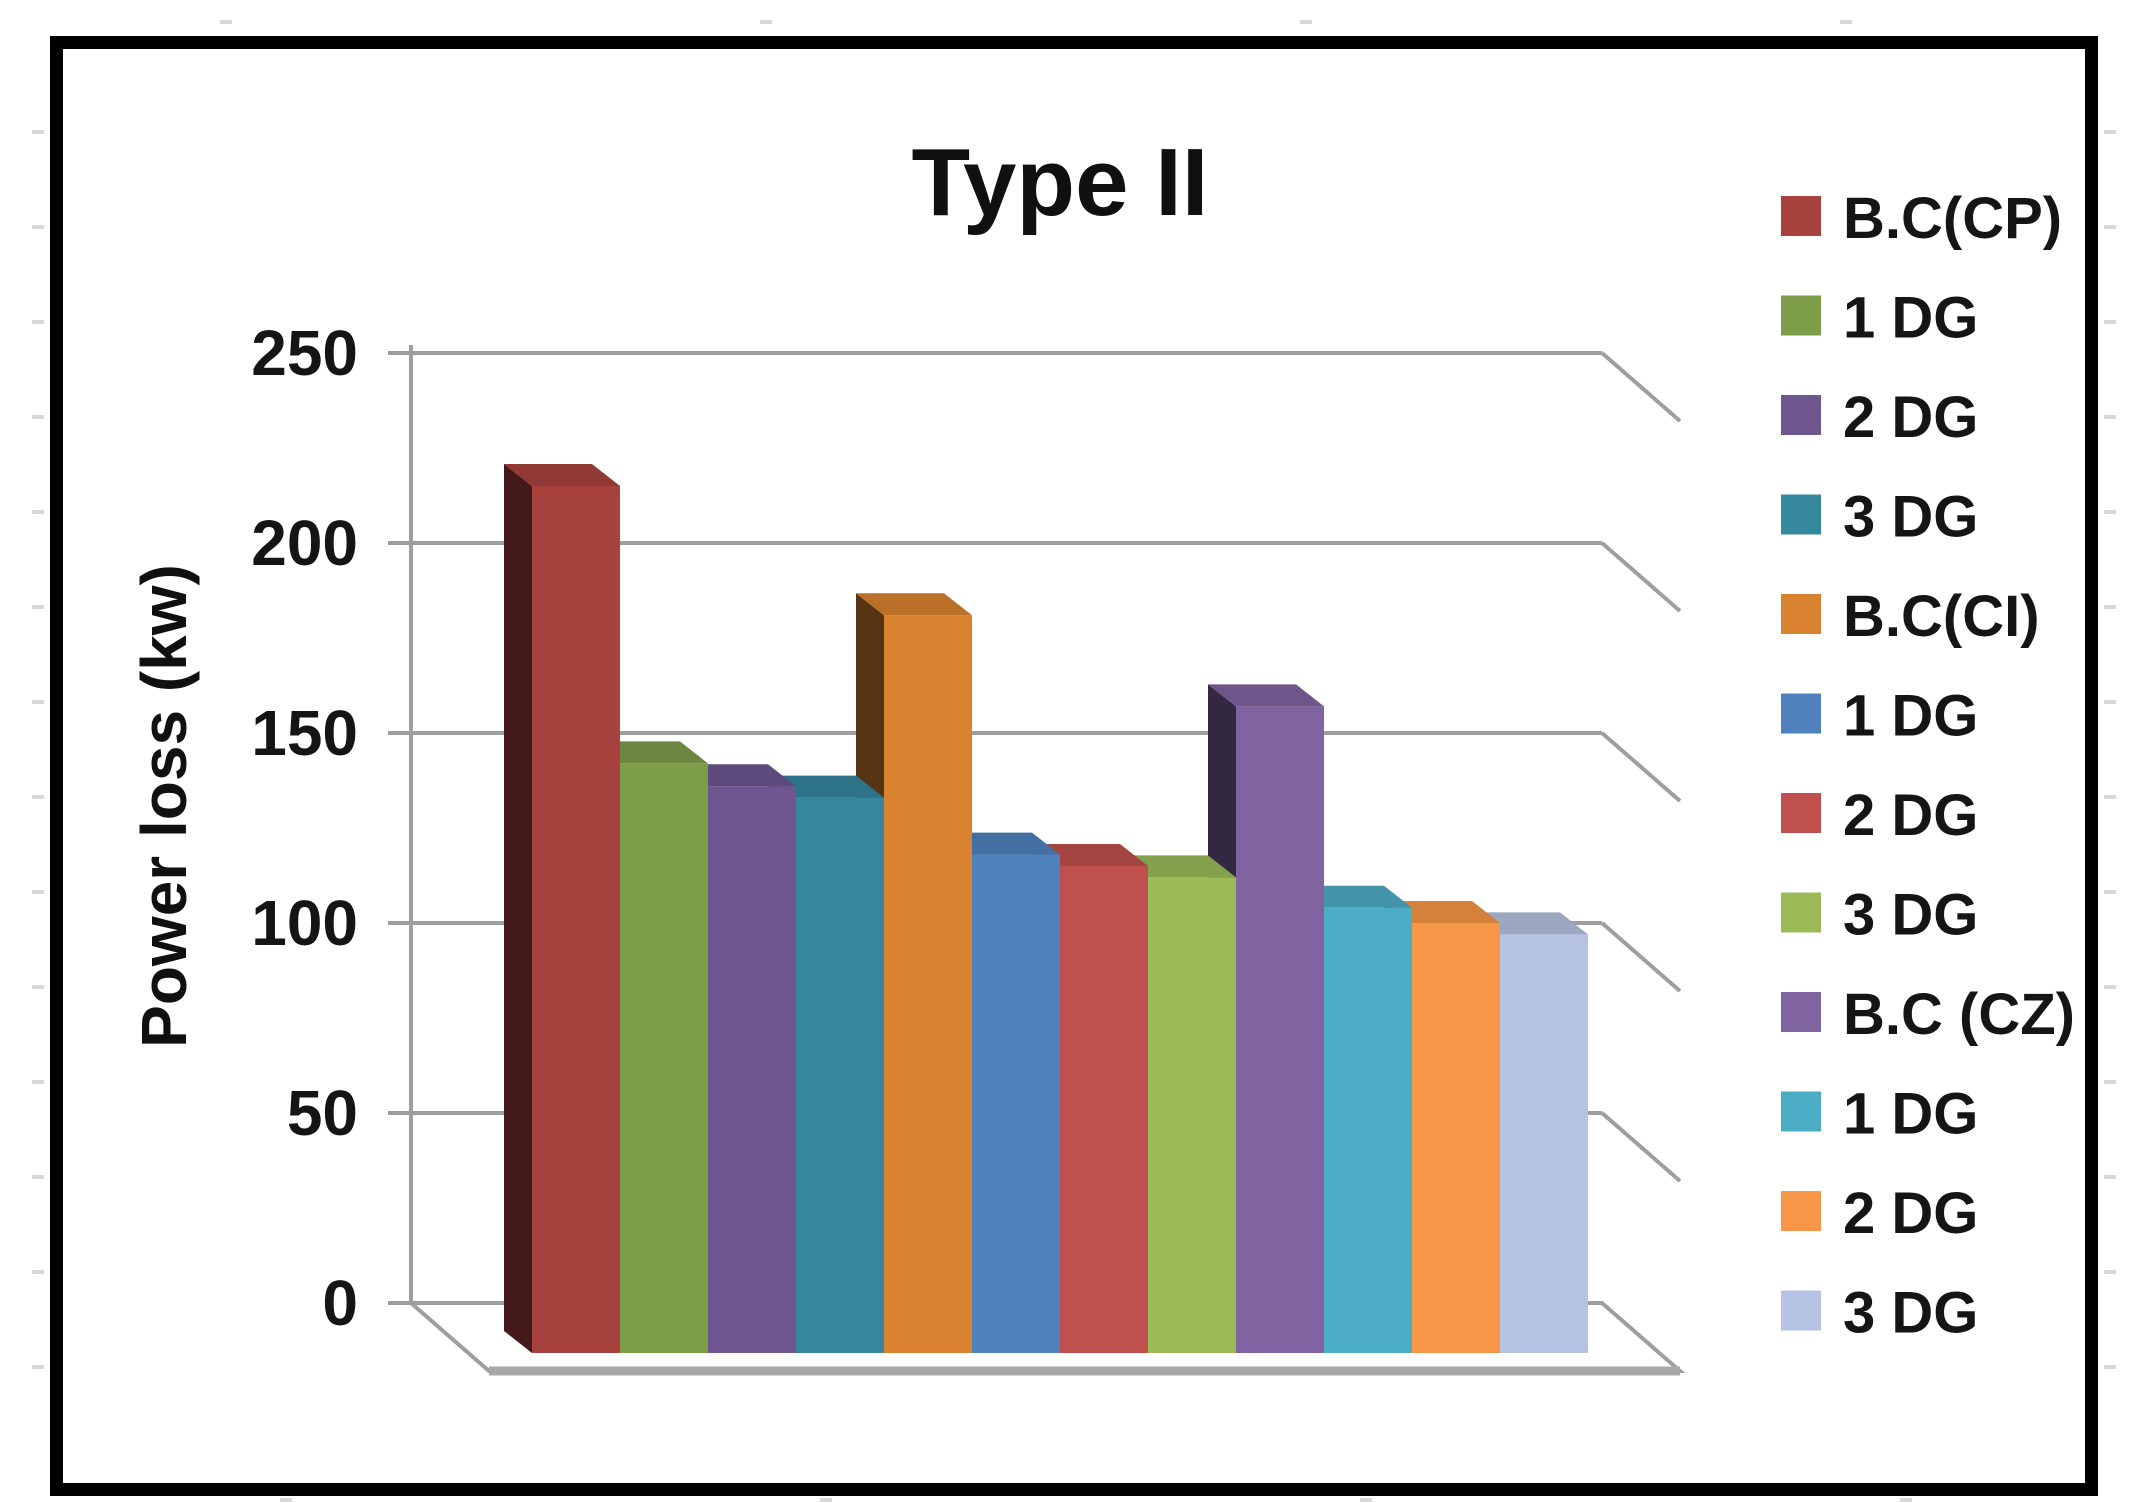  Describe the element at coordinates (1879, 1114) in the screenshot. I see `legend-item-9: 1 DG` at that location.